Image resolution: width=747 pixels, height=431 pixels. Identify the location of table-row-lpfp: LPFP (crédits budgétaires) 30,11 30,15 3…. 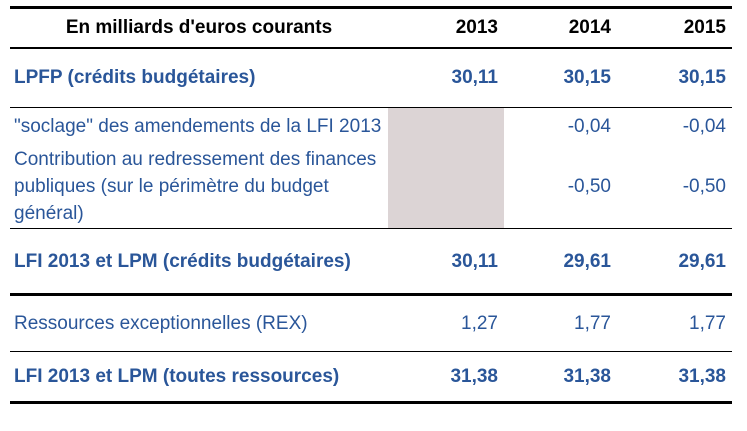
(371, 77).